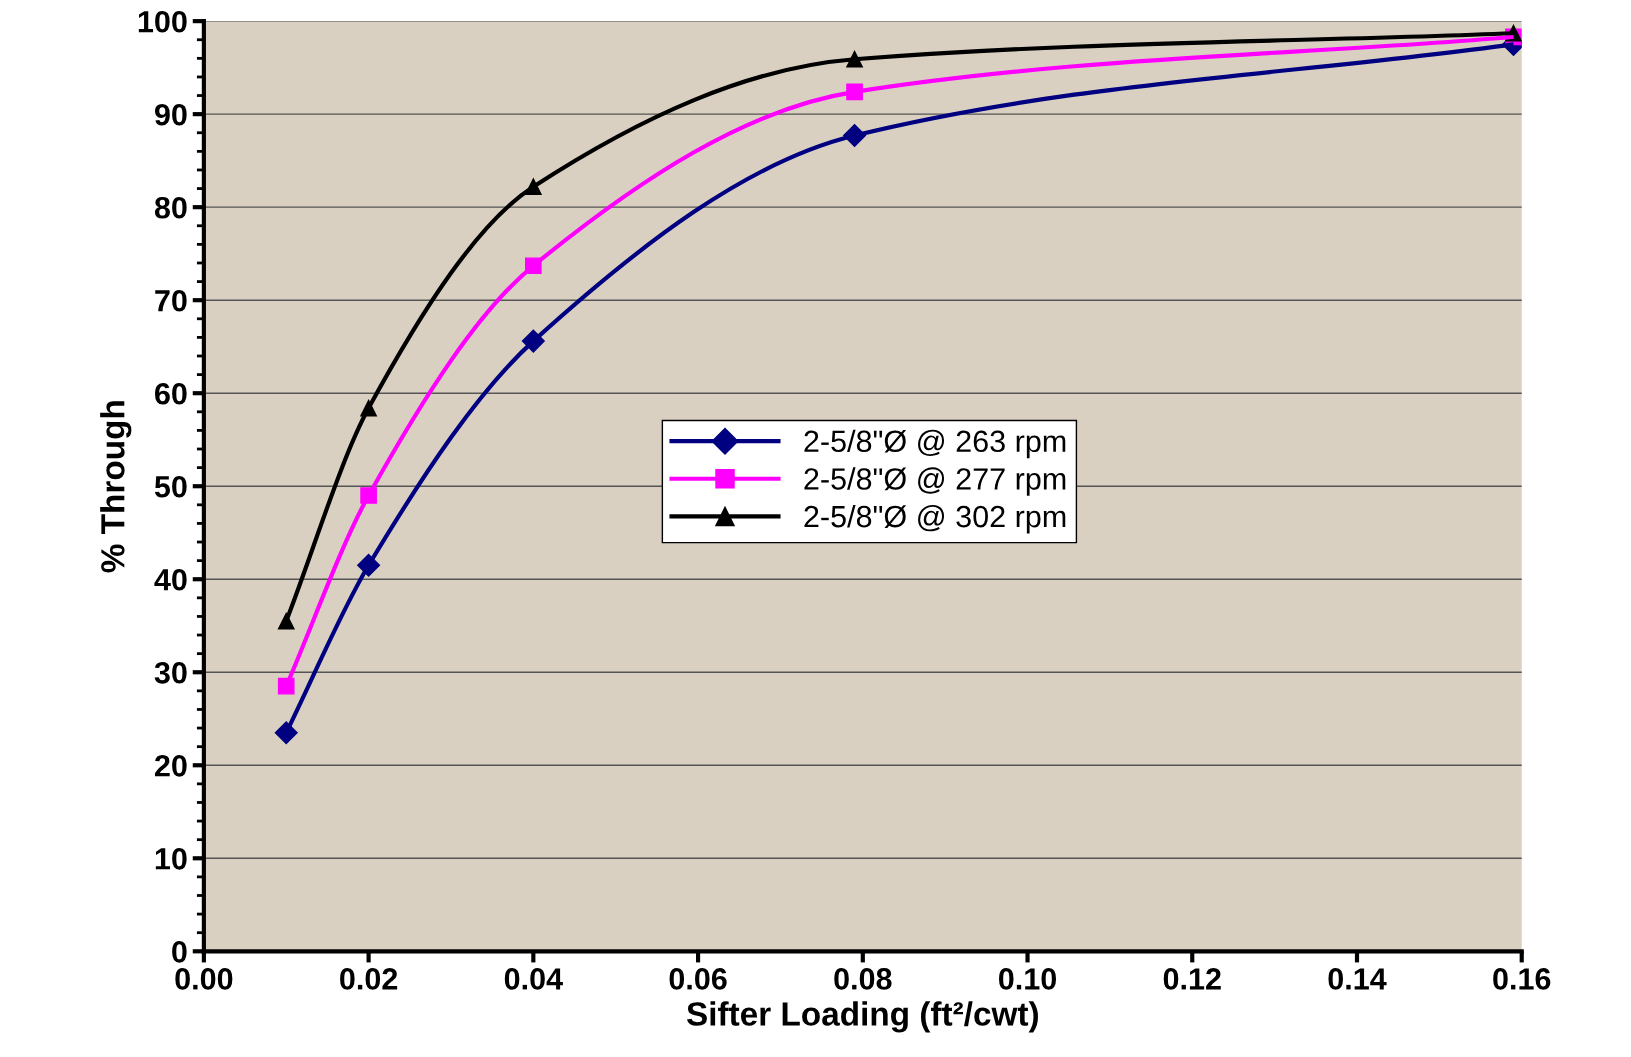  Describe the element at coordinates (698, 979) in the screenshot. I see `x-tick-label: 0.06` at that location.